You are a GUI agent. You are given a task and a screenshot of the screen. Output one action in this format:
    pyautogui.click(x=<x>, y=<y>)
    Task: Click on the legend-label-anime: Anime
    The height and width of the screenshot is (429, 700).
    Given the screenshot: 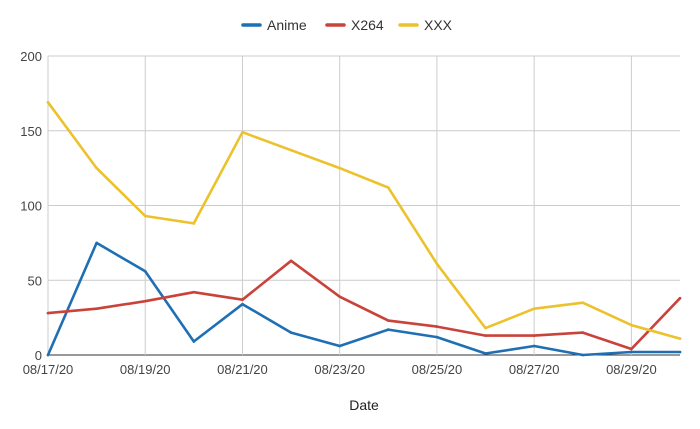 What is the action you would take?
    pyautogui.click(x=287, y=25)
    